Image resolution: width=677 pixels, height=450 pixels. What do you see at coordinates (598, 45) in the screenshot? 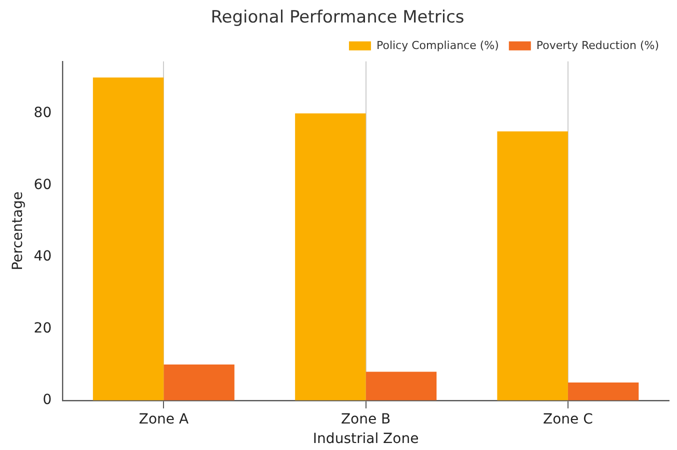
I see `legend-label: Poverty Reduction (%)` at bounding box center [598, 45].